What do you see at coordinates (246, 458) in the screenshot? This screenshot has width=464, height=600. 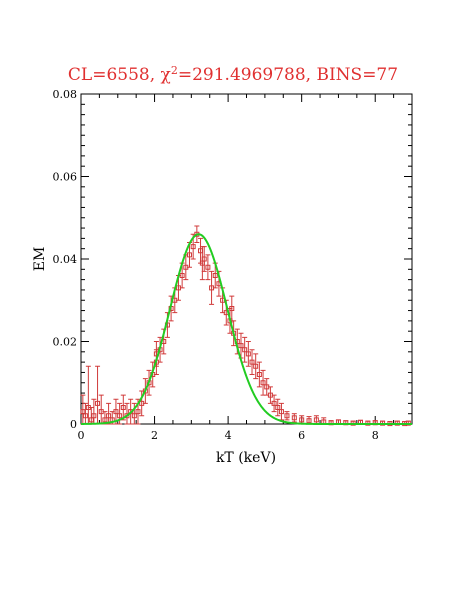 I see `x-axis-label: kT (keV)` at bounding box center [246, 458].